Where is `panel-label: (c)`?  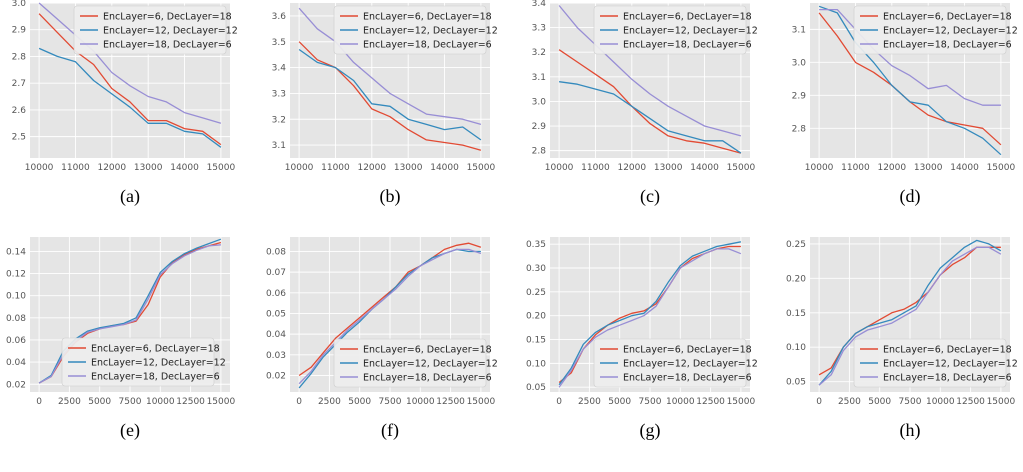
panel-label: (c) is located at coordinates (650, 196).